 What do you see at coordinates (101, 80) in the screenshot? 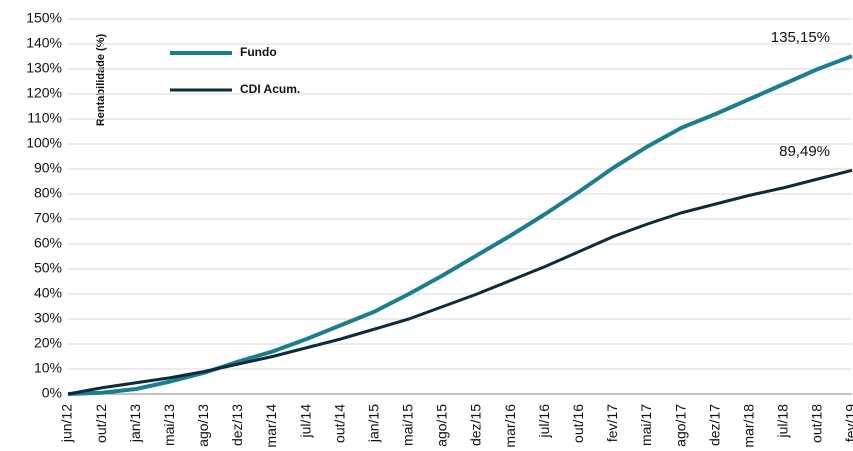
I see `y-axis-label: Rentabilidade (%)` at bounding box center [101, 80].